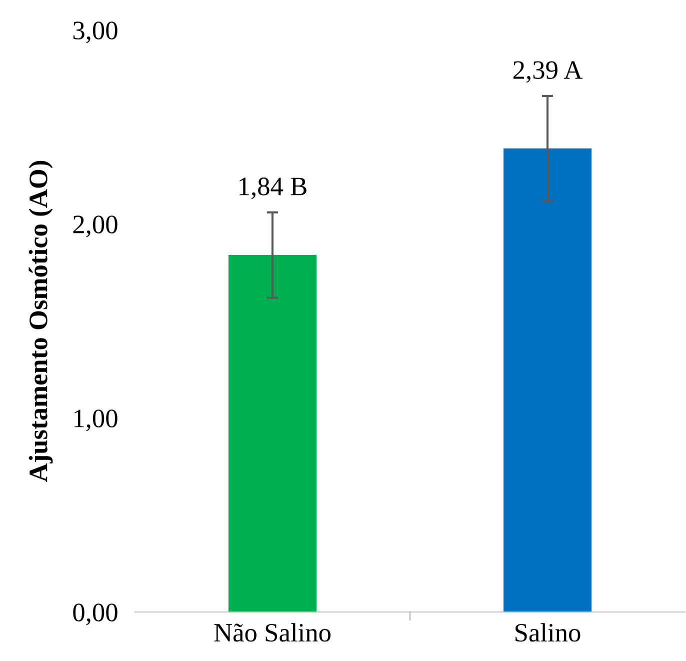 The height and width of the screenshot is (661, 686). What do you see at coordinates (40, 321) in the screenshot?
I see `y-axis-title: Ajustamento Osmótico (AO)` at bounding box center [40, 321].